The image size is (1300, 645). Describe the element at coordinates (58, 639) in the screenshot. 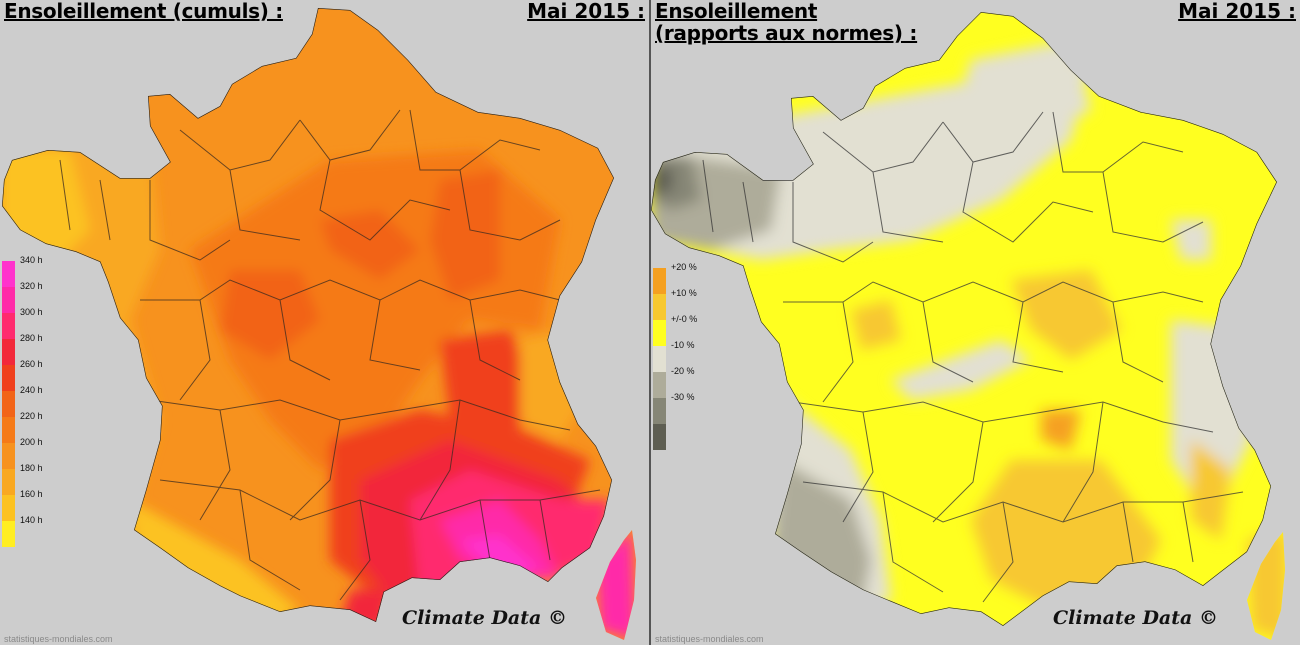

I see `left-source-credit: statistiques-mondiales.com` at that location.